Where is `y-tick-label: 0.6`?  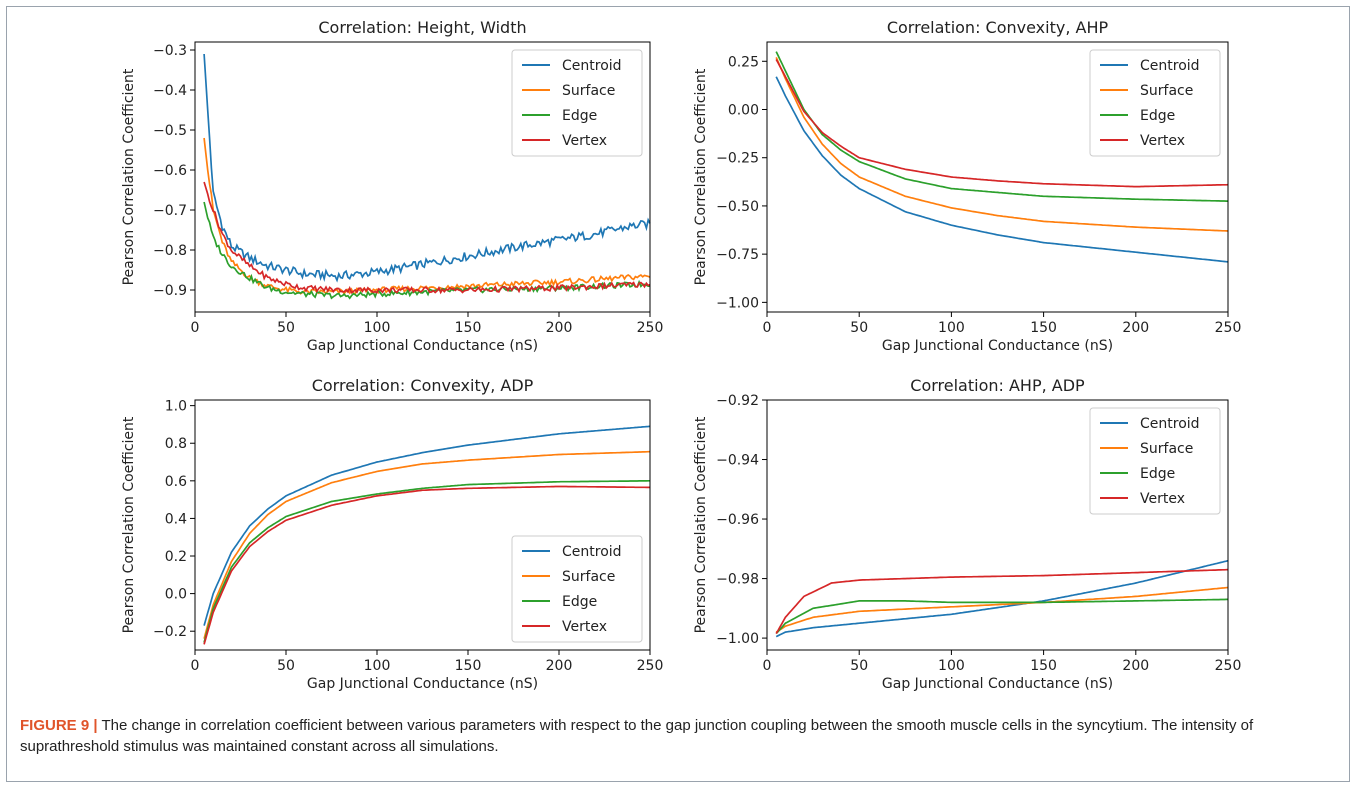
y-tick-label: 0.6 is located at coordinates (176, 482).